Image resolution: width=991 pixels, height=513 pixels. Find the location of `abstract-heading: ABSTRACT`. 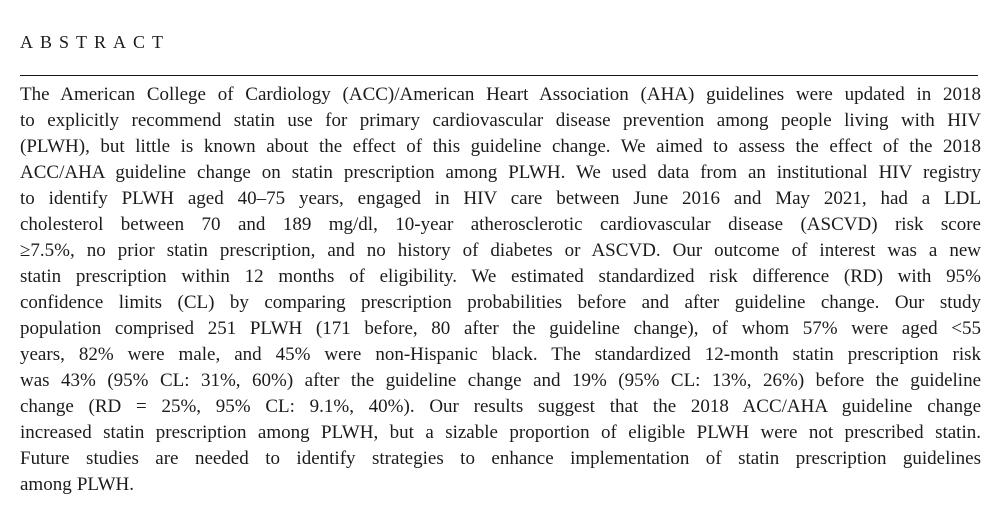

abstract-heading: ABSTRACT is located at coordinates (95, 42).